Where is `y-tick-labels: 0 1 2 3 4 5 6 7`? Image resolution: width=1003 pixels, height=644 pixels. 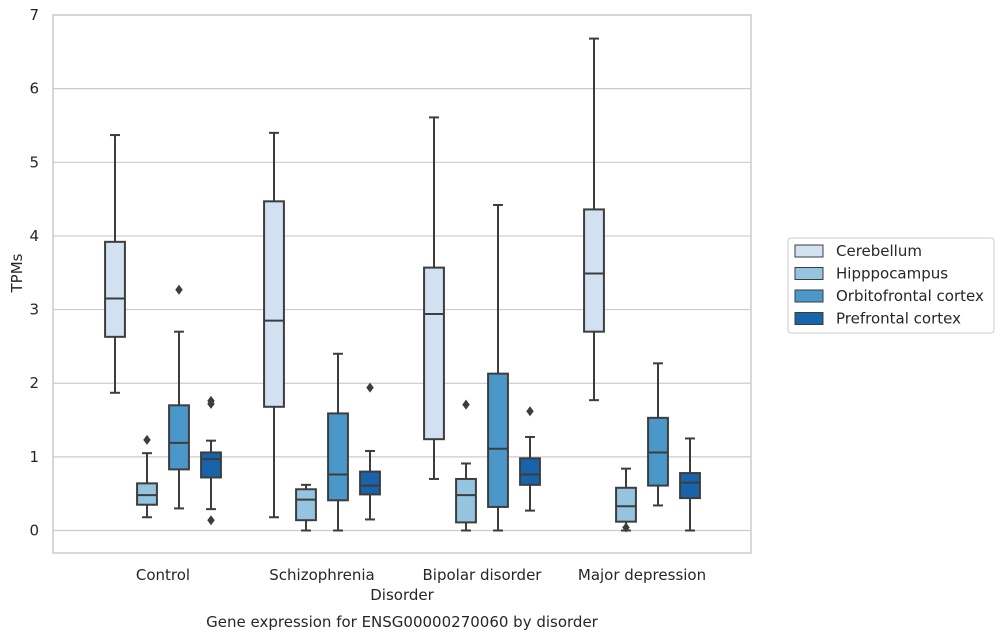 y-tick-labels: 0 1 2 3 4 5 6 7 is located at coordinates (34, 272).